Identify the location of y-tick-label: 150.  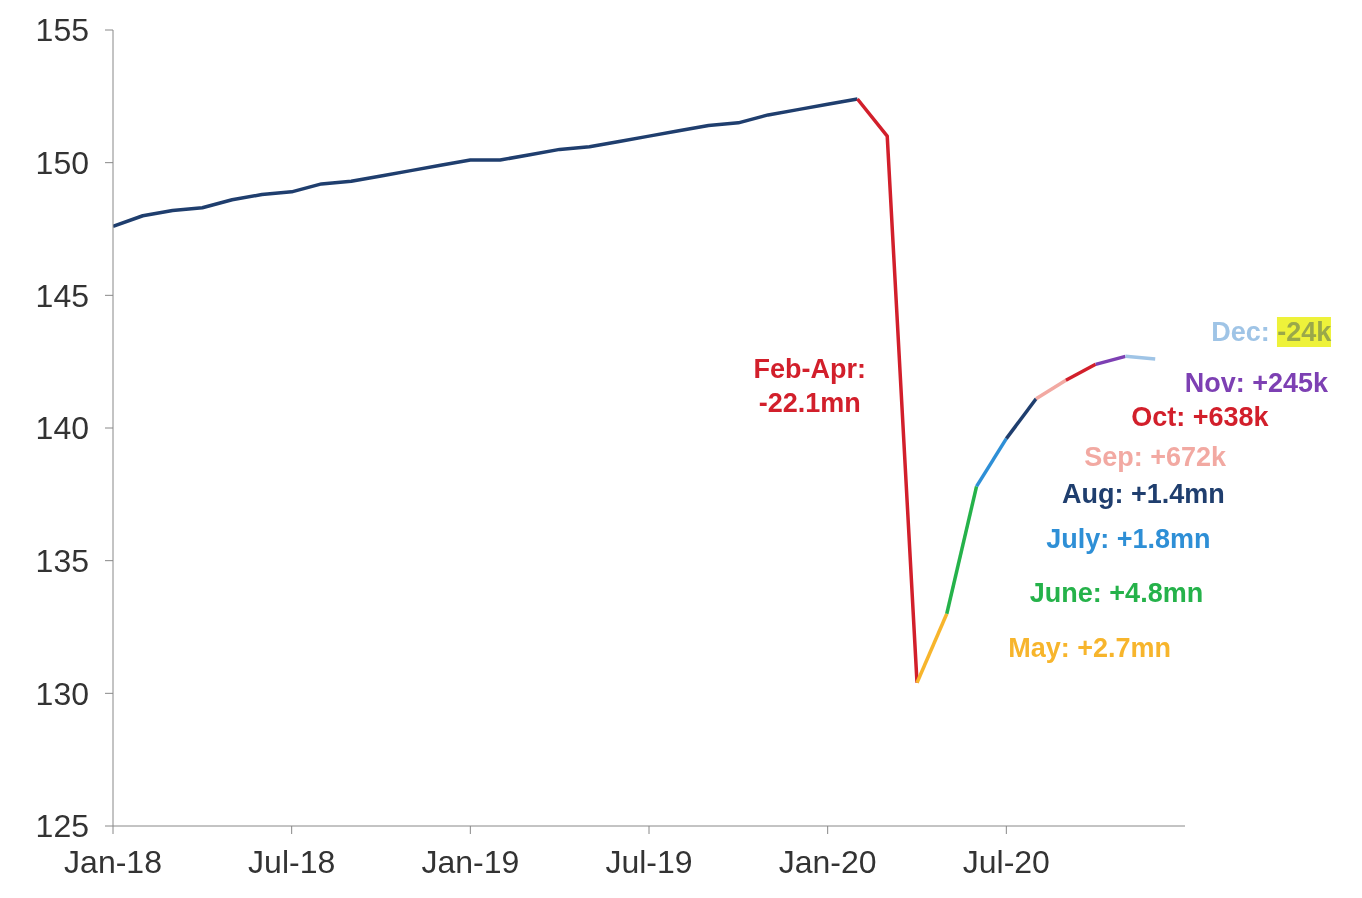
(62, 163).